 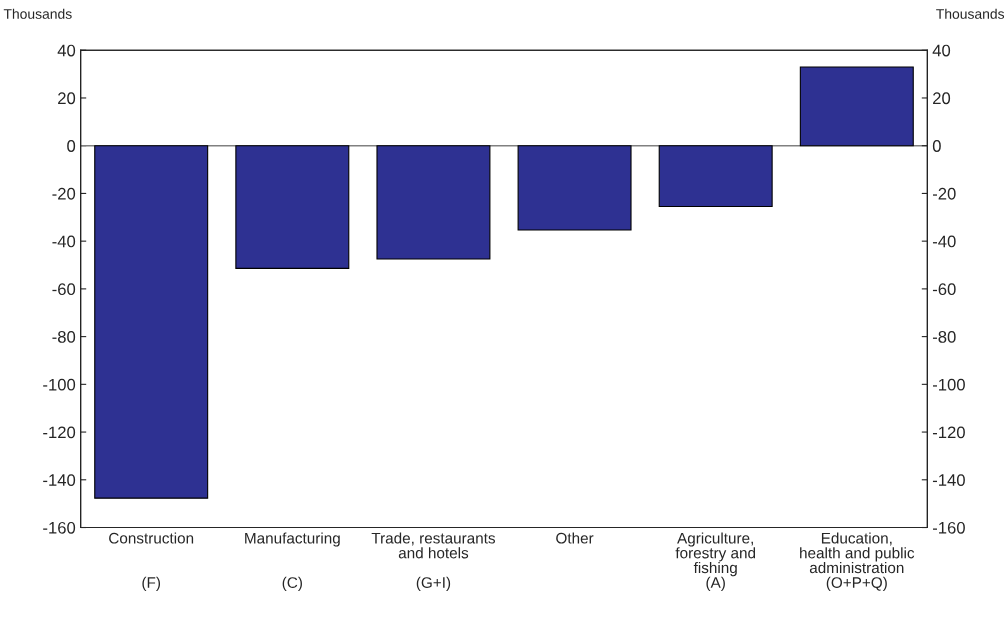 What do you see at coordinates (944, 241) in the screenshot?
I see `y2-tick-label: -40` at bounding box center [944, 241].